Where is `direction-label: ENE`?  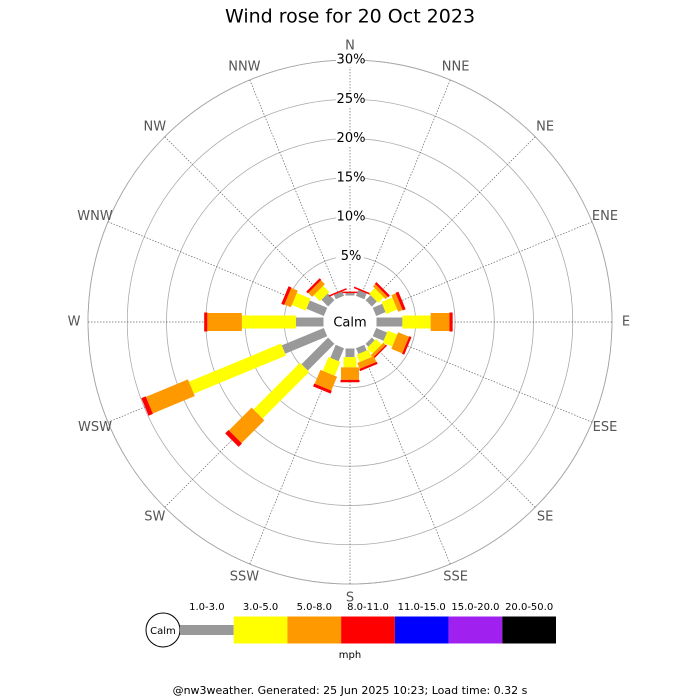
direction-label: ENE is located at coordinates (605, 216).